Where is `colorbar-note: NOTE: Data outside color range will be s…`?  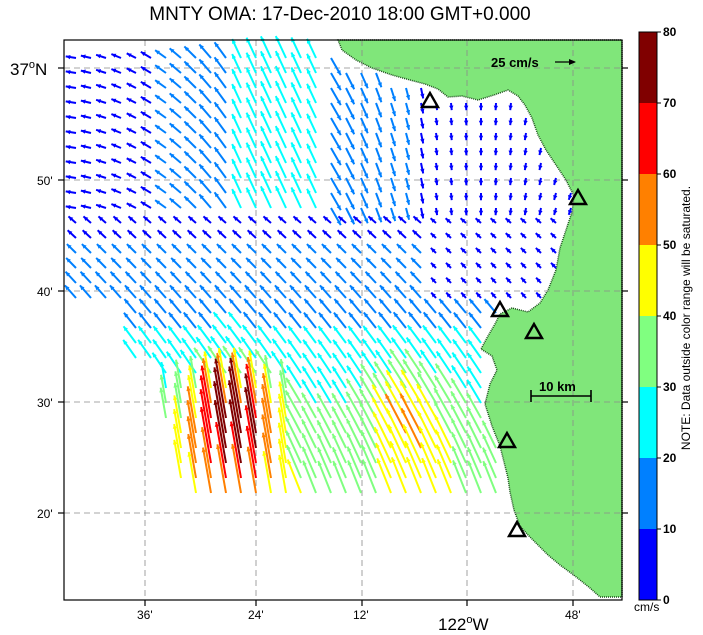
colorbar-note: NOTE: Data outside color range will be s… is located at coordinates (686, 318).